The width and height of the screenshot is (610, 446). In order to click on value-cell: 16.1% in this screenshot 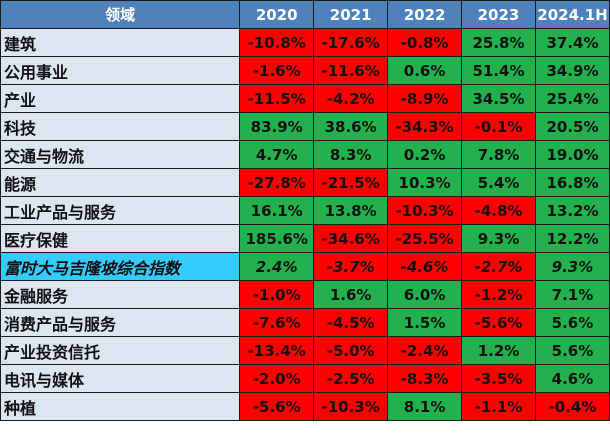, I will do `click(277, 210)`.